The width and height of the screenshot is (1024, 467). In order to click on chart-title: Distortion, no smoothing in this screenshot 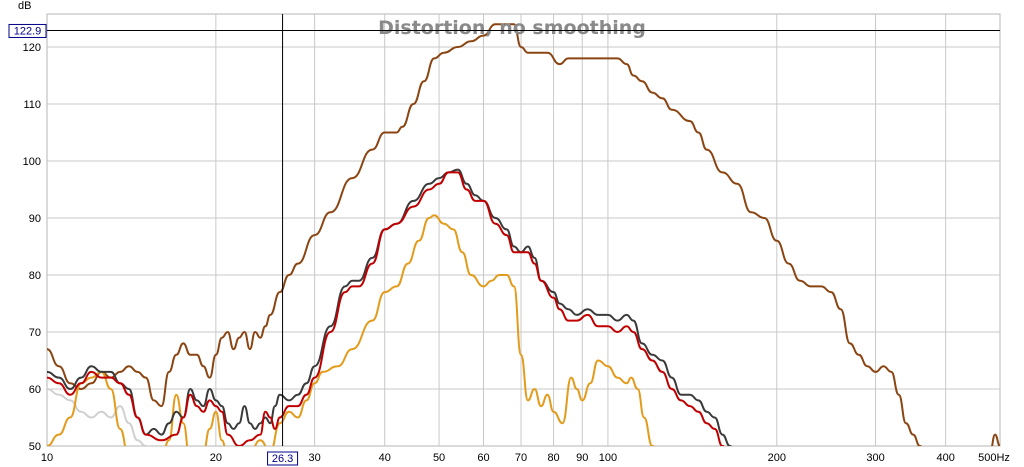, I will do `click(512, 28)`.